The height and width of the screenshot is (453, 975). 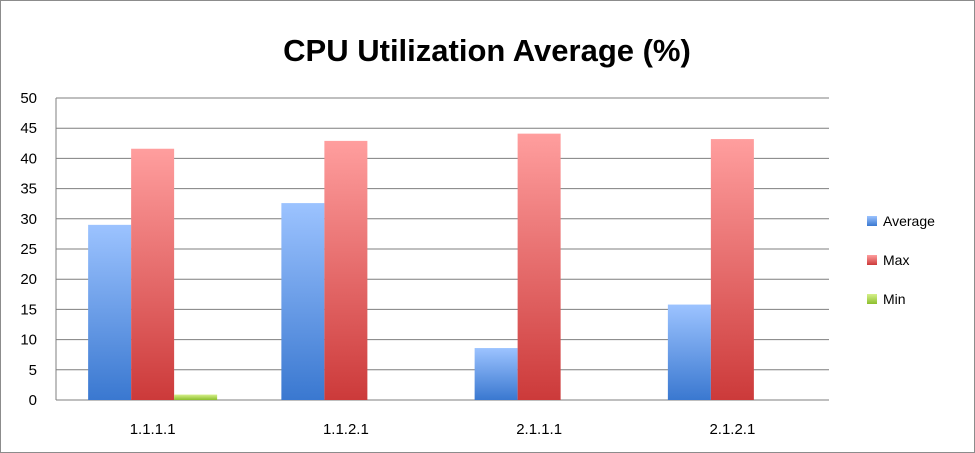 What do you see at coordinates (732, 429) in the screenshot?
I see `x-tick-label: 2.1.2.1` at bounding box center [732, 429].